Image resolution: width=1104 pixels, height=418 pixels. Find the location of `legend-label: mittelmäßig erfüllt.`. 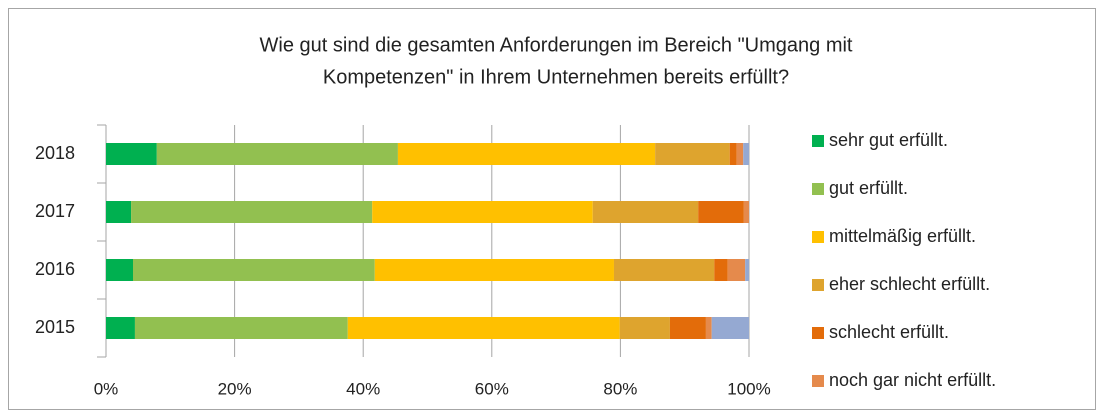

legend-label: mittelmäßig erfüllt. is located at coordinates (902, 236).